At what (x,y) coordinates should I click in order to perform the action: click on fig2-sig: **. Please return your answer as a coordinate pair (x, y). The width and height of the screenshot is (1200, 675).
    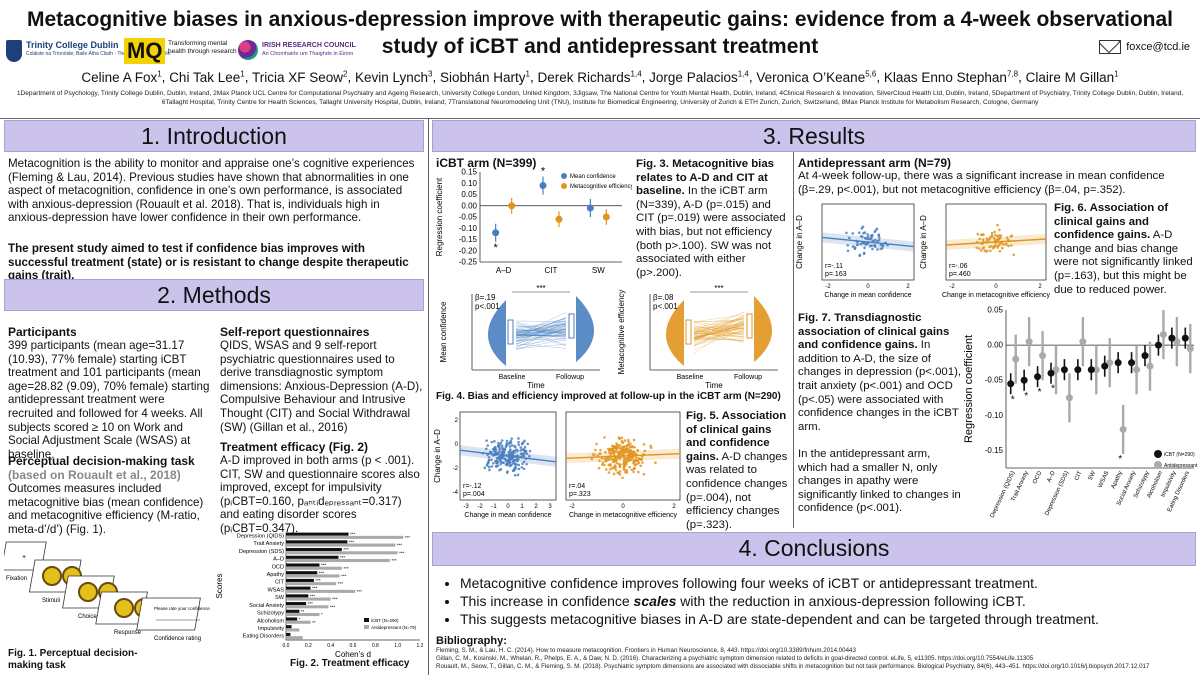
    Looking at the image, I should click on (303, 611).